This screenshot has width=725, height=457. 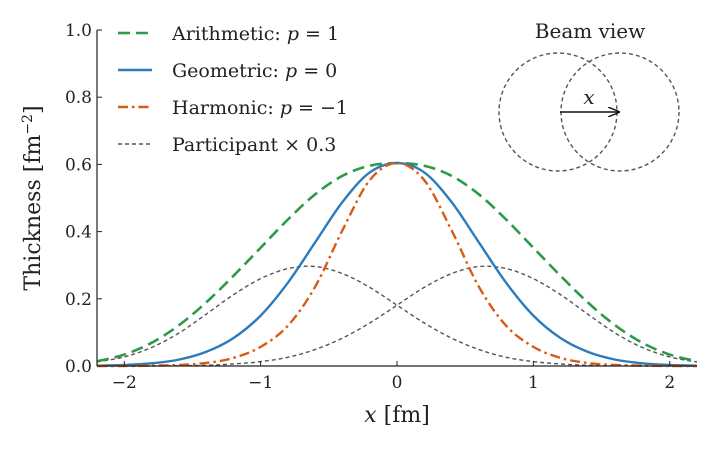 I want to click on x-tick-label: 2, so click(x=669, y=383).